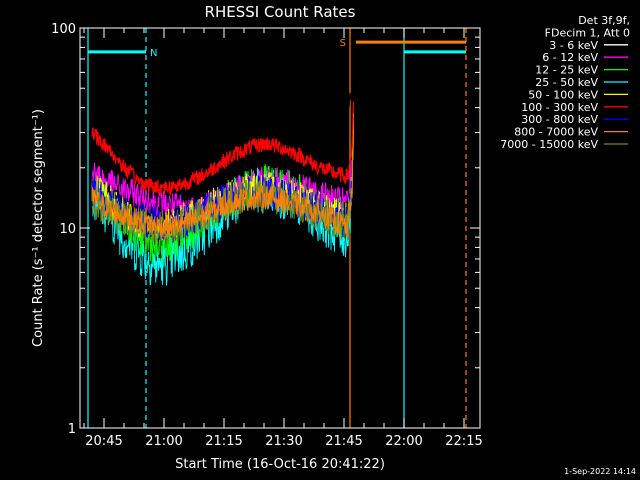  Describe the element at coordinates (67, 229) in the screenshot. I see `y-tick-label: 10` at that location.